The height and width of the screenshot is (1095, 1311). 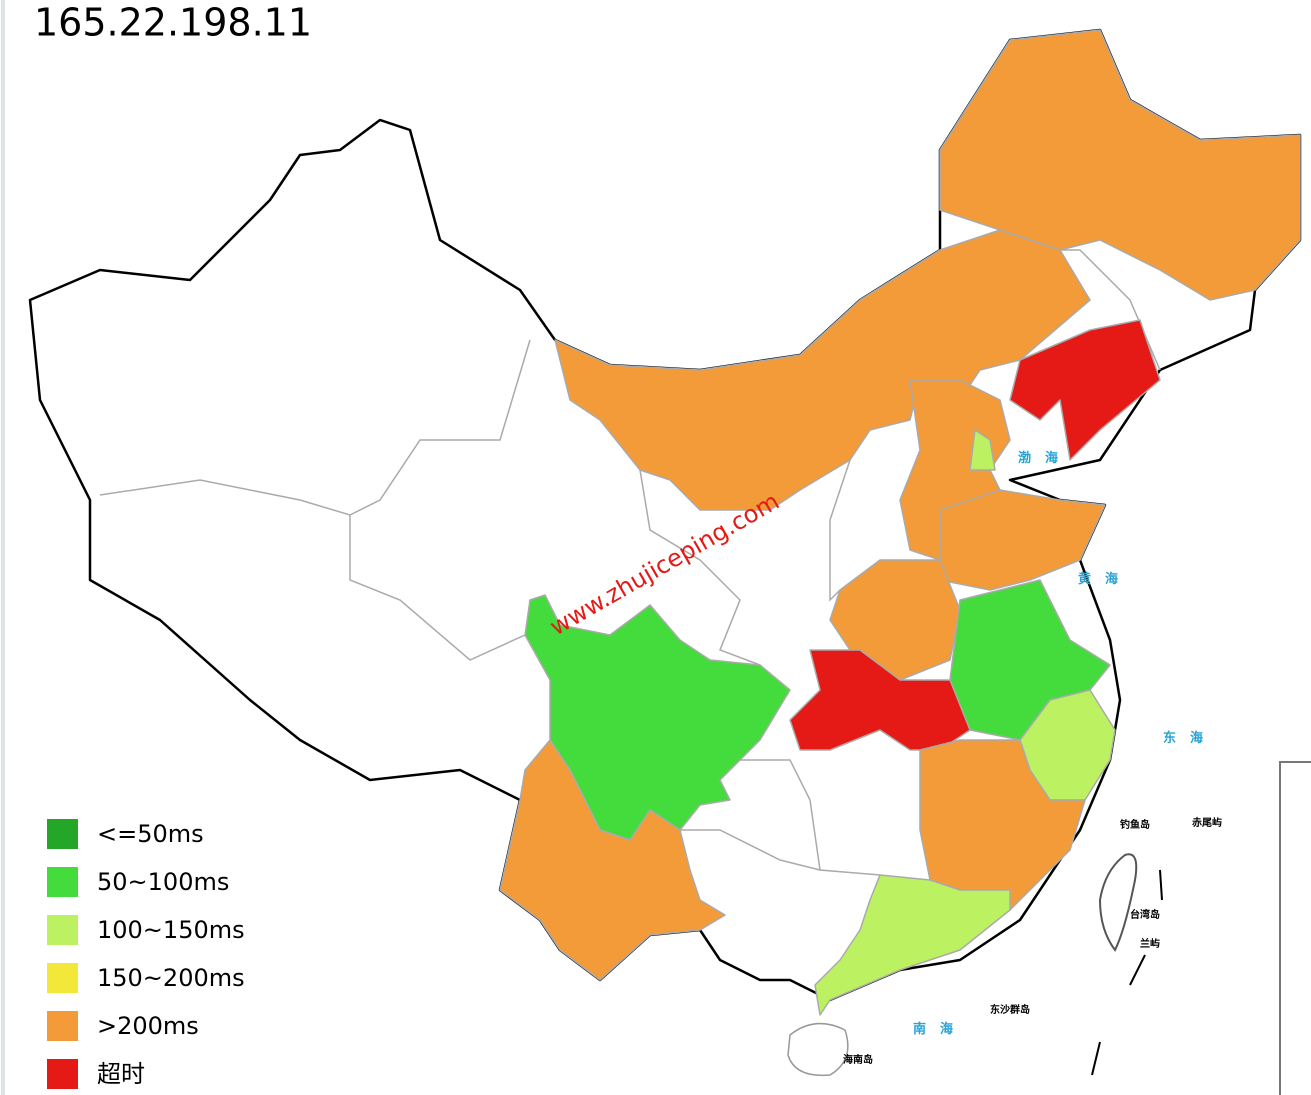 What do you see at coordinates (1118, 902) in the screenshot?
I see `taiwan-island` at bounding box center [1118, 902].